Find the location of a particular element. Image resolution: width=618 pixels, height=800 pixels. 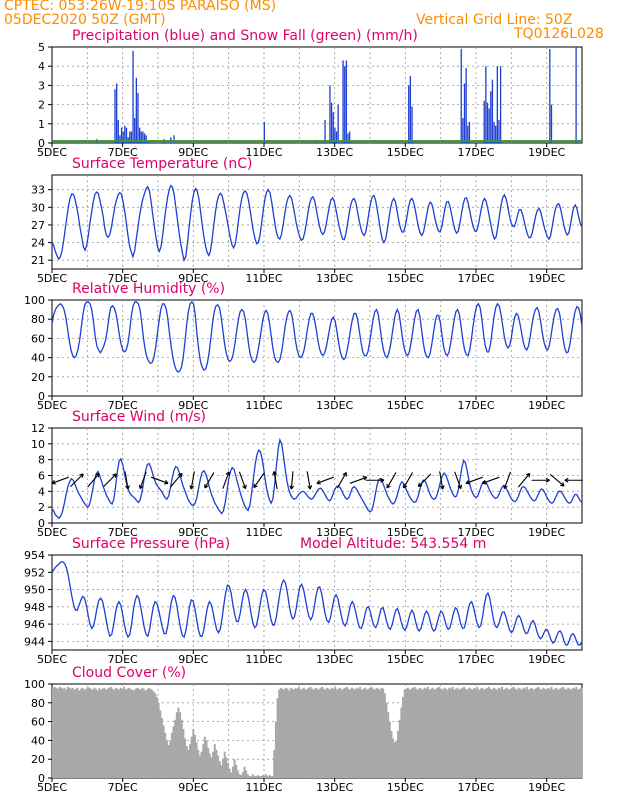

precip-xtick-label: 17DEC is located at coordinates (475, 152).